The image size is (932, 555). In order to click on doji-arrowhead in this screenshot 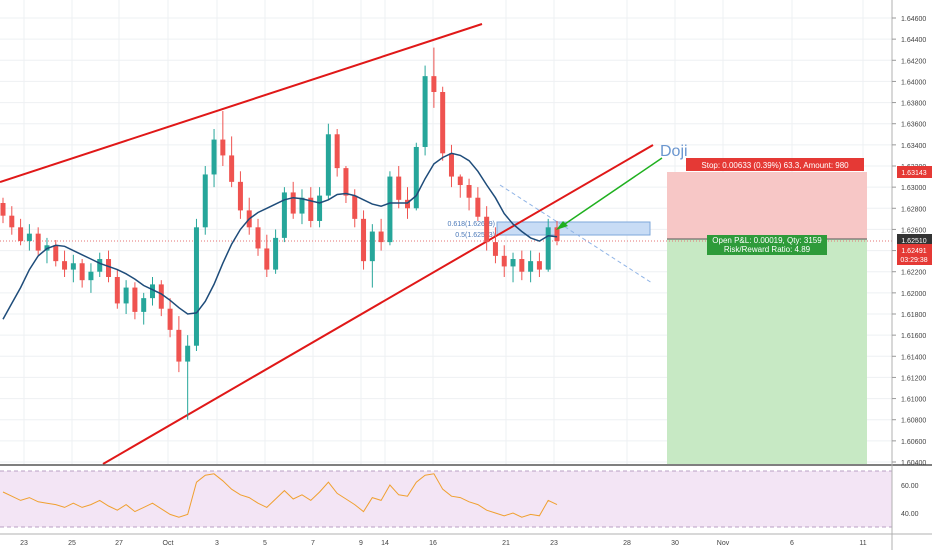, I will do `click(562, 225)`.